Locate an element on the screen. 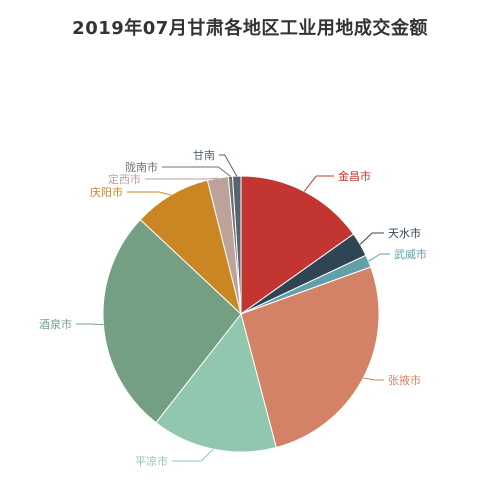 The image size is (500, 490). slice-label: 天水市 is located at coordinates (404, 233).